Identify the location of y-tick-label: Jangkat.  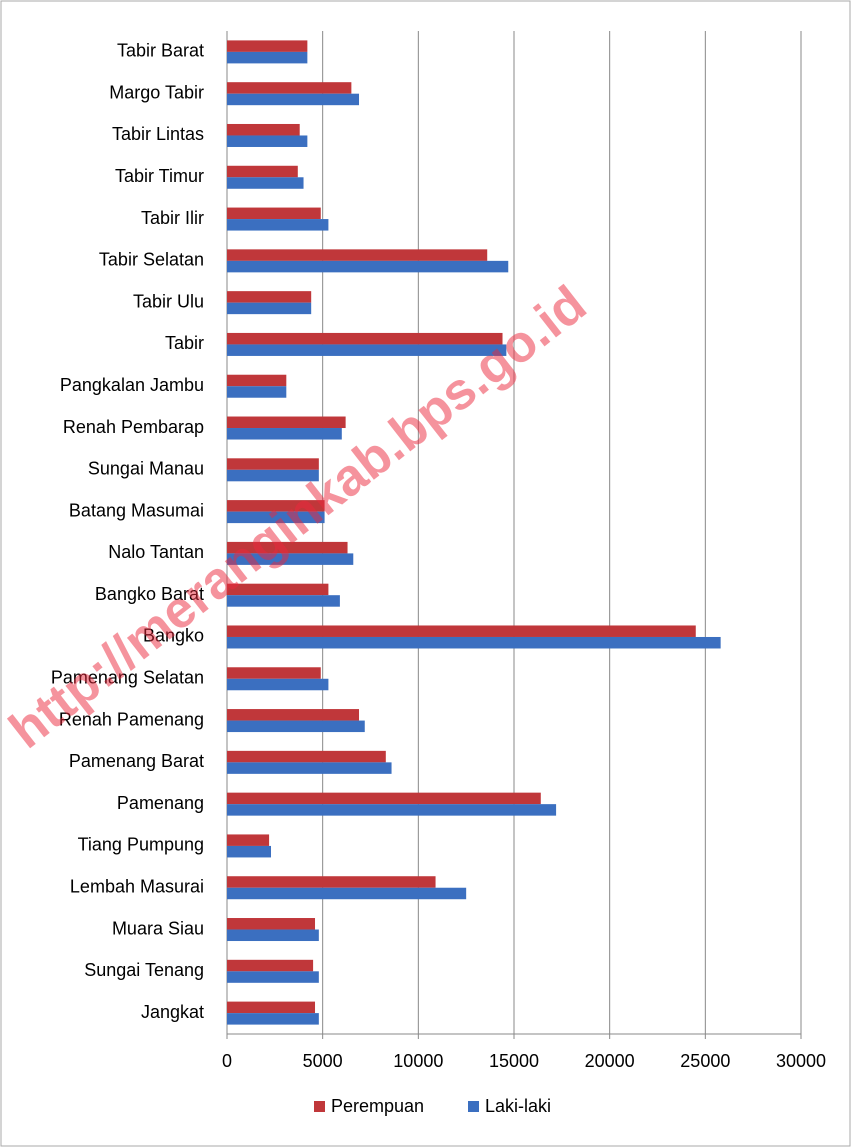
(172, 1012).